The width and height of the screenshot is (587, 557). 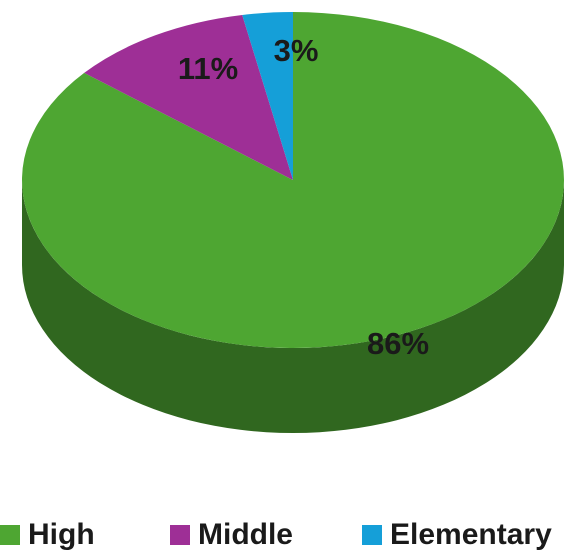 I want to click on data-label-high: 86%, so click(x=398, y=343).